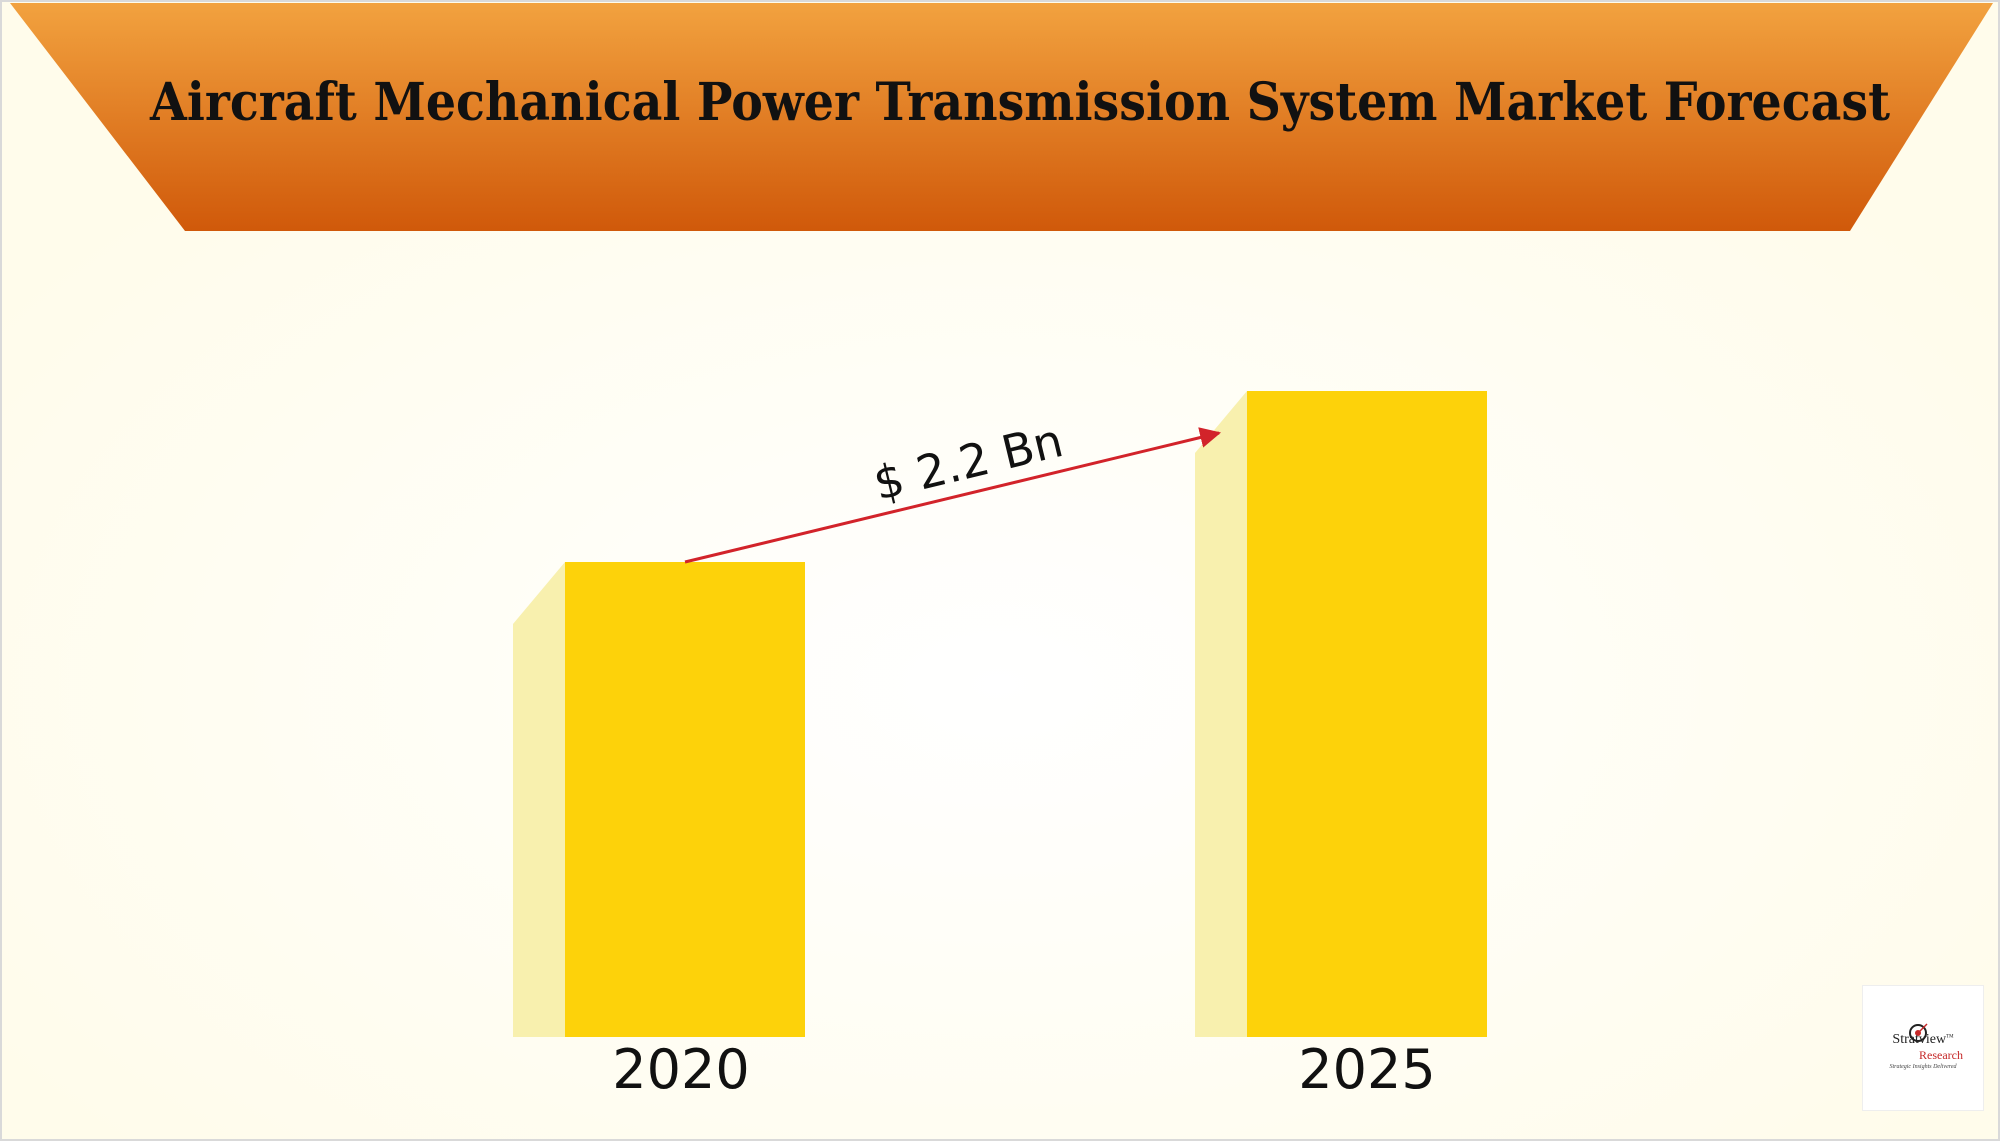 This screenshot has height=1141, width=2000. What do you see at coordinates (1918, 1032) in the screenshot?
I see `target-icon` at bounding box center [1918, 1032].